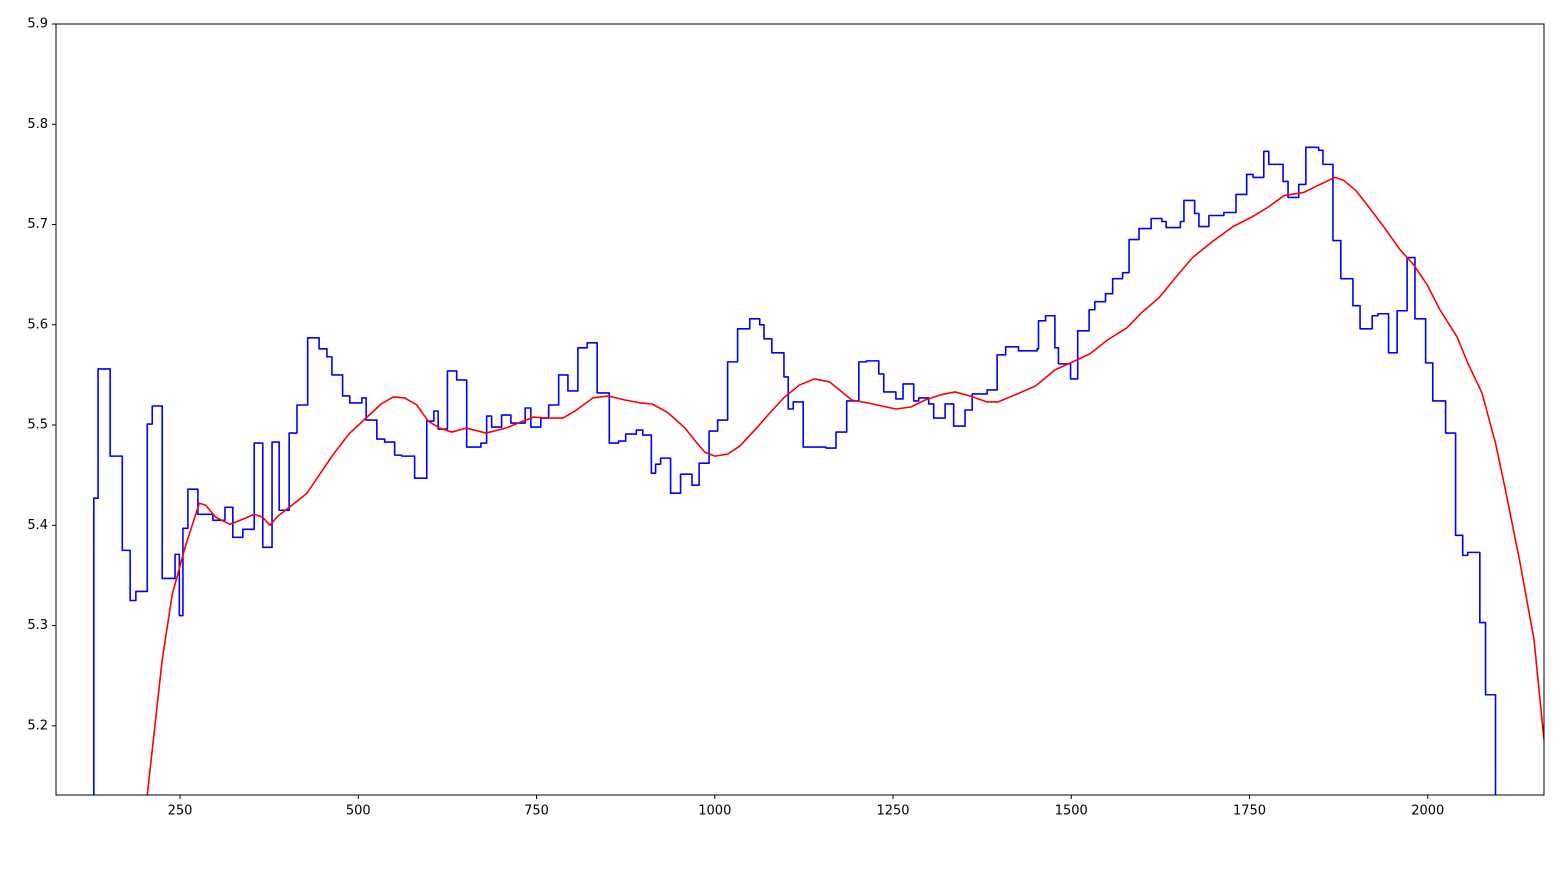  I want to click on x-tick-label: 1000, so click(714, 811).